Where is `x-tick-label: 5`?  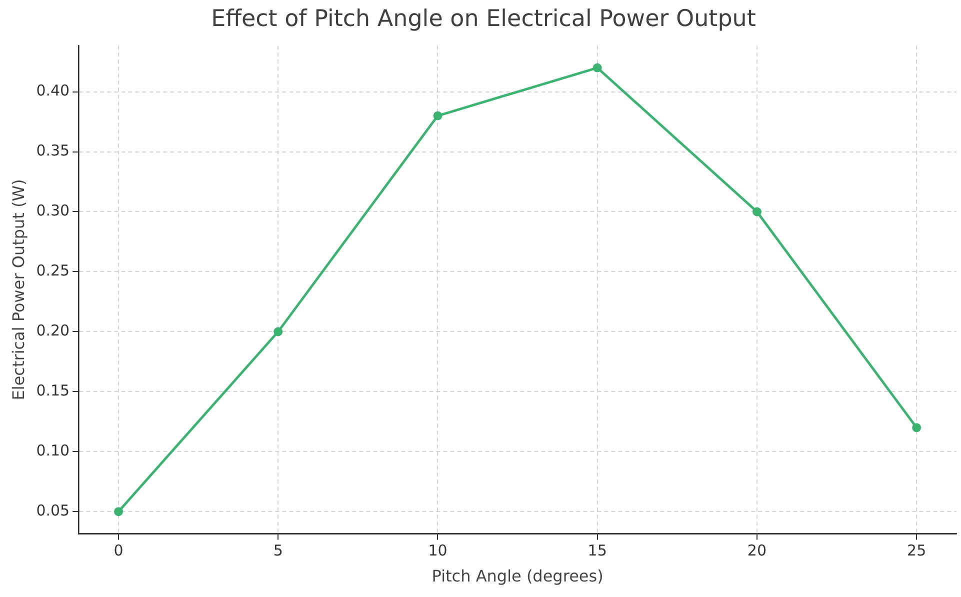
x-tick-label: 5 is located at coordinates (278, 551).